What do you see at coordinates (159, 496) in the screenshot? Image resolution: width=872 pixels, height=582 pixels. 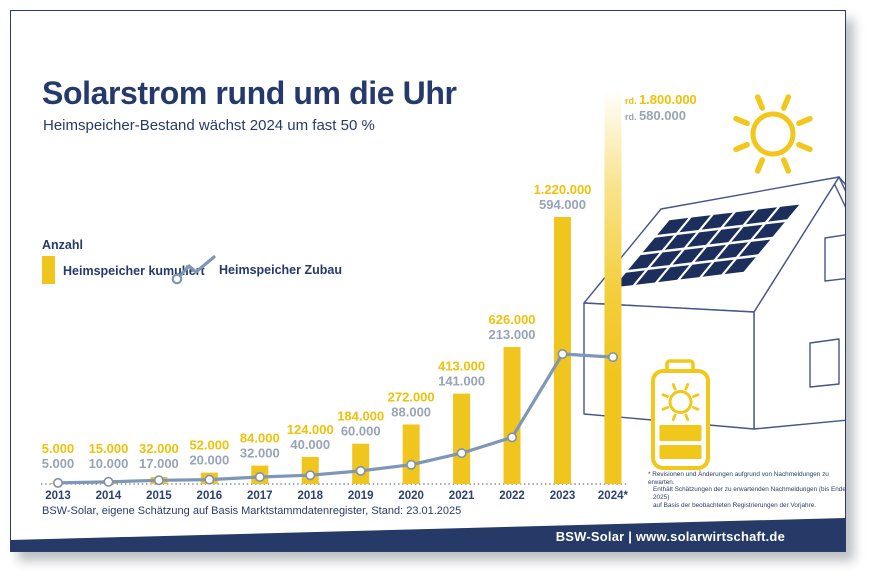 I see `svg-text: 2015` at bounding box center [159, 496].